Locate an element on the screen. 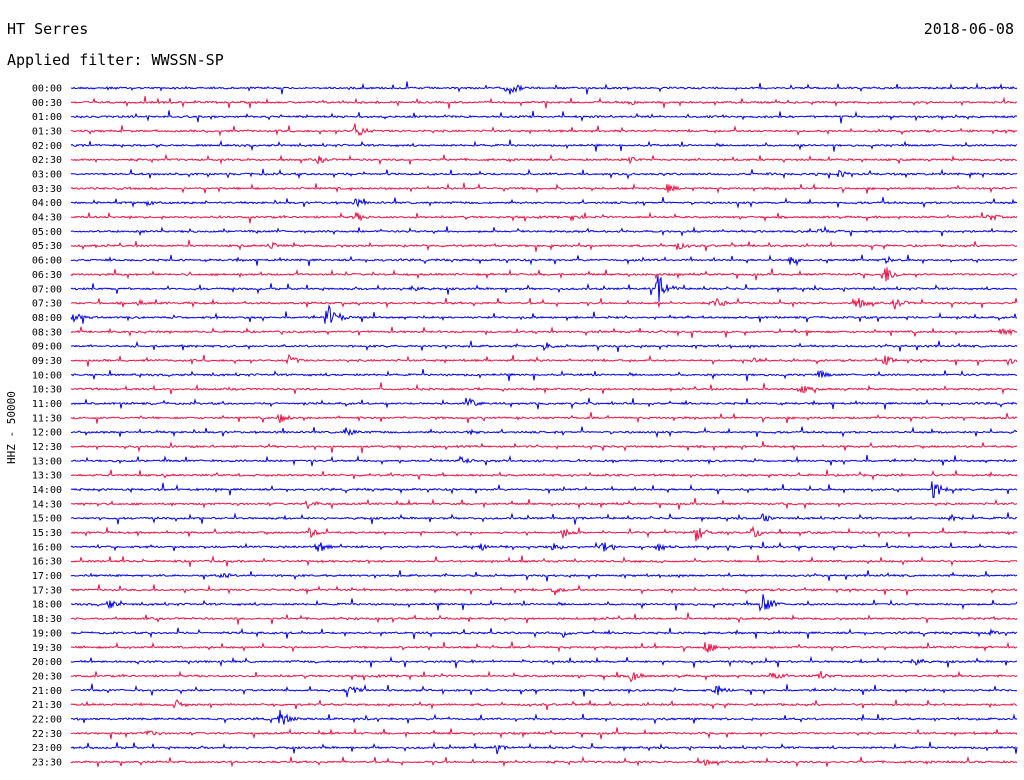 The width and height of the screenshot is (1024, 780). time-label: 04:30 is located at coordinates (47, 218).